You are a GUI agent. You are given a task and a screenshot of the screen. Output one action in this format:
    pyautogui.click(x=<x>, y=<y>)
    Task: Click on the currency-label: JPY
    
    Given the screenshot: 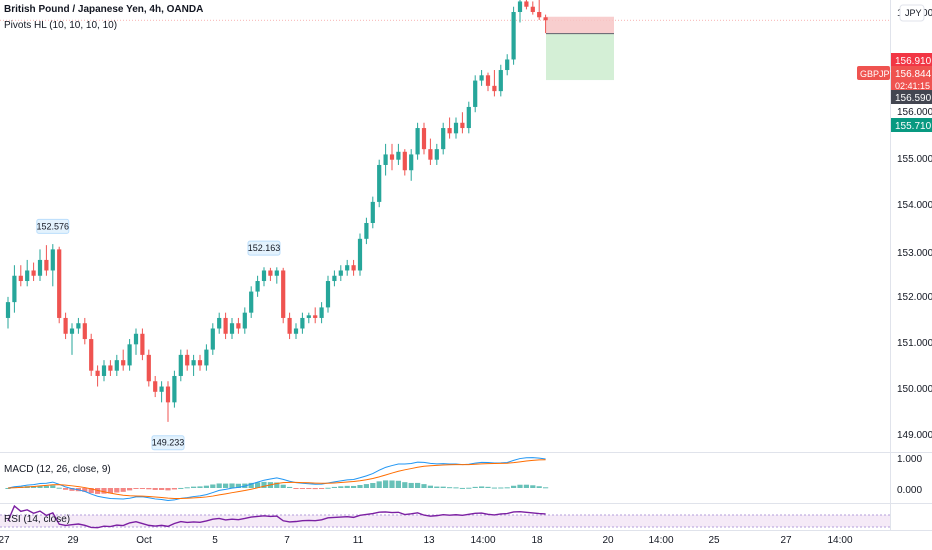 What is the action you would take?
    pyautogui.click(x=913, y=13)
    